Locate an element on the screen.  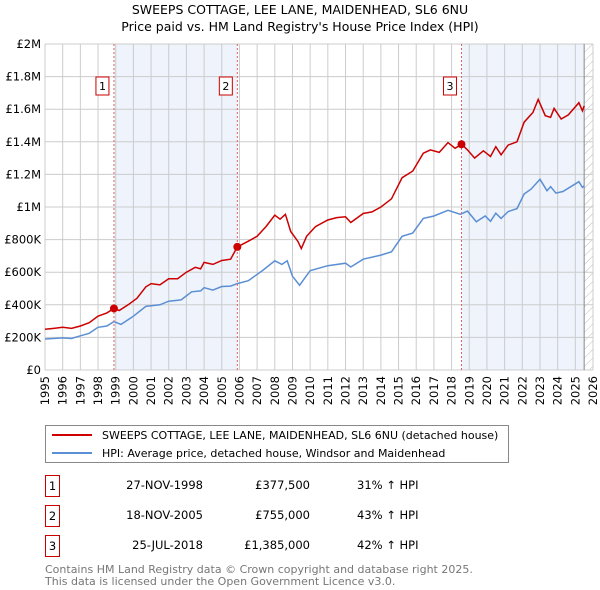
transaction-row: 2 18-NOV-2005 £755,000 43% ↑ HPI is located at coordinates (245, 516).